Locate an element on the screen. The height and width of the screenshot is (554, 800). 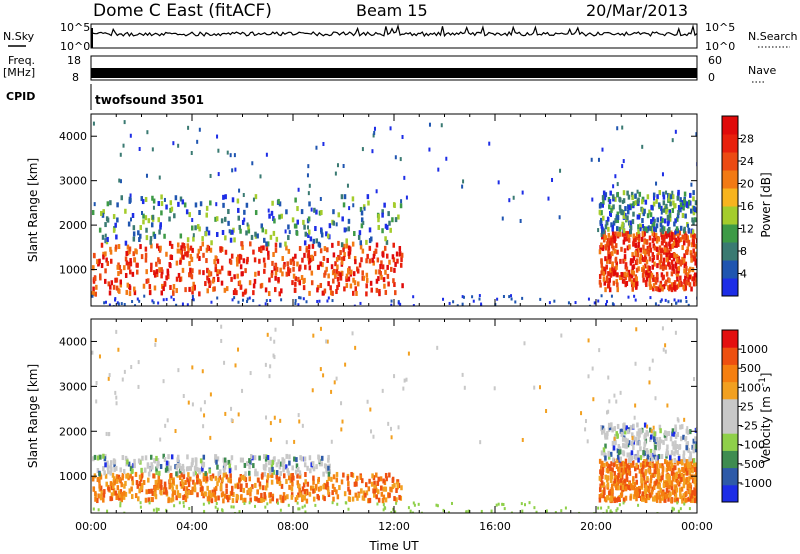
date-label: 20/Mar/2013 is located at coordinates (637, 10).